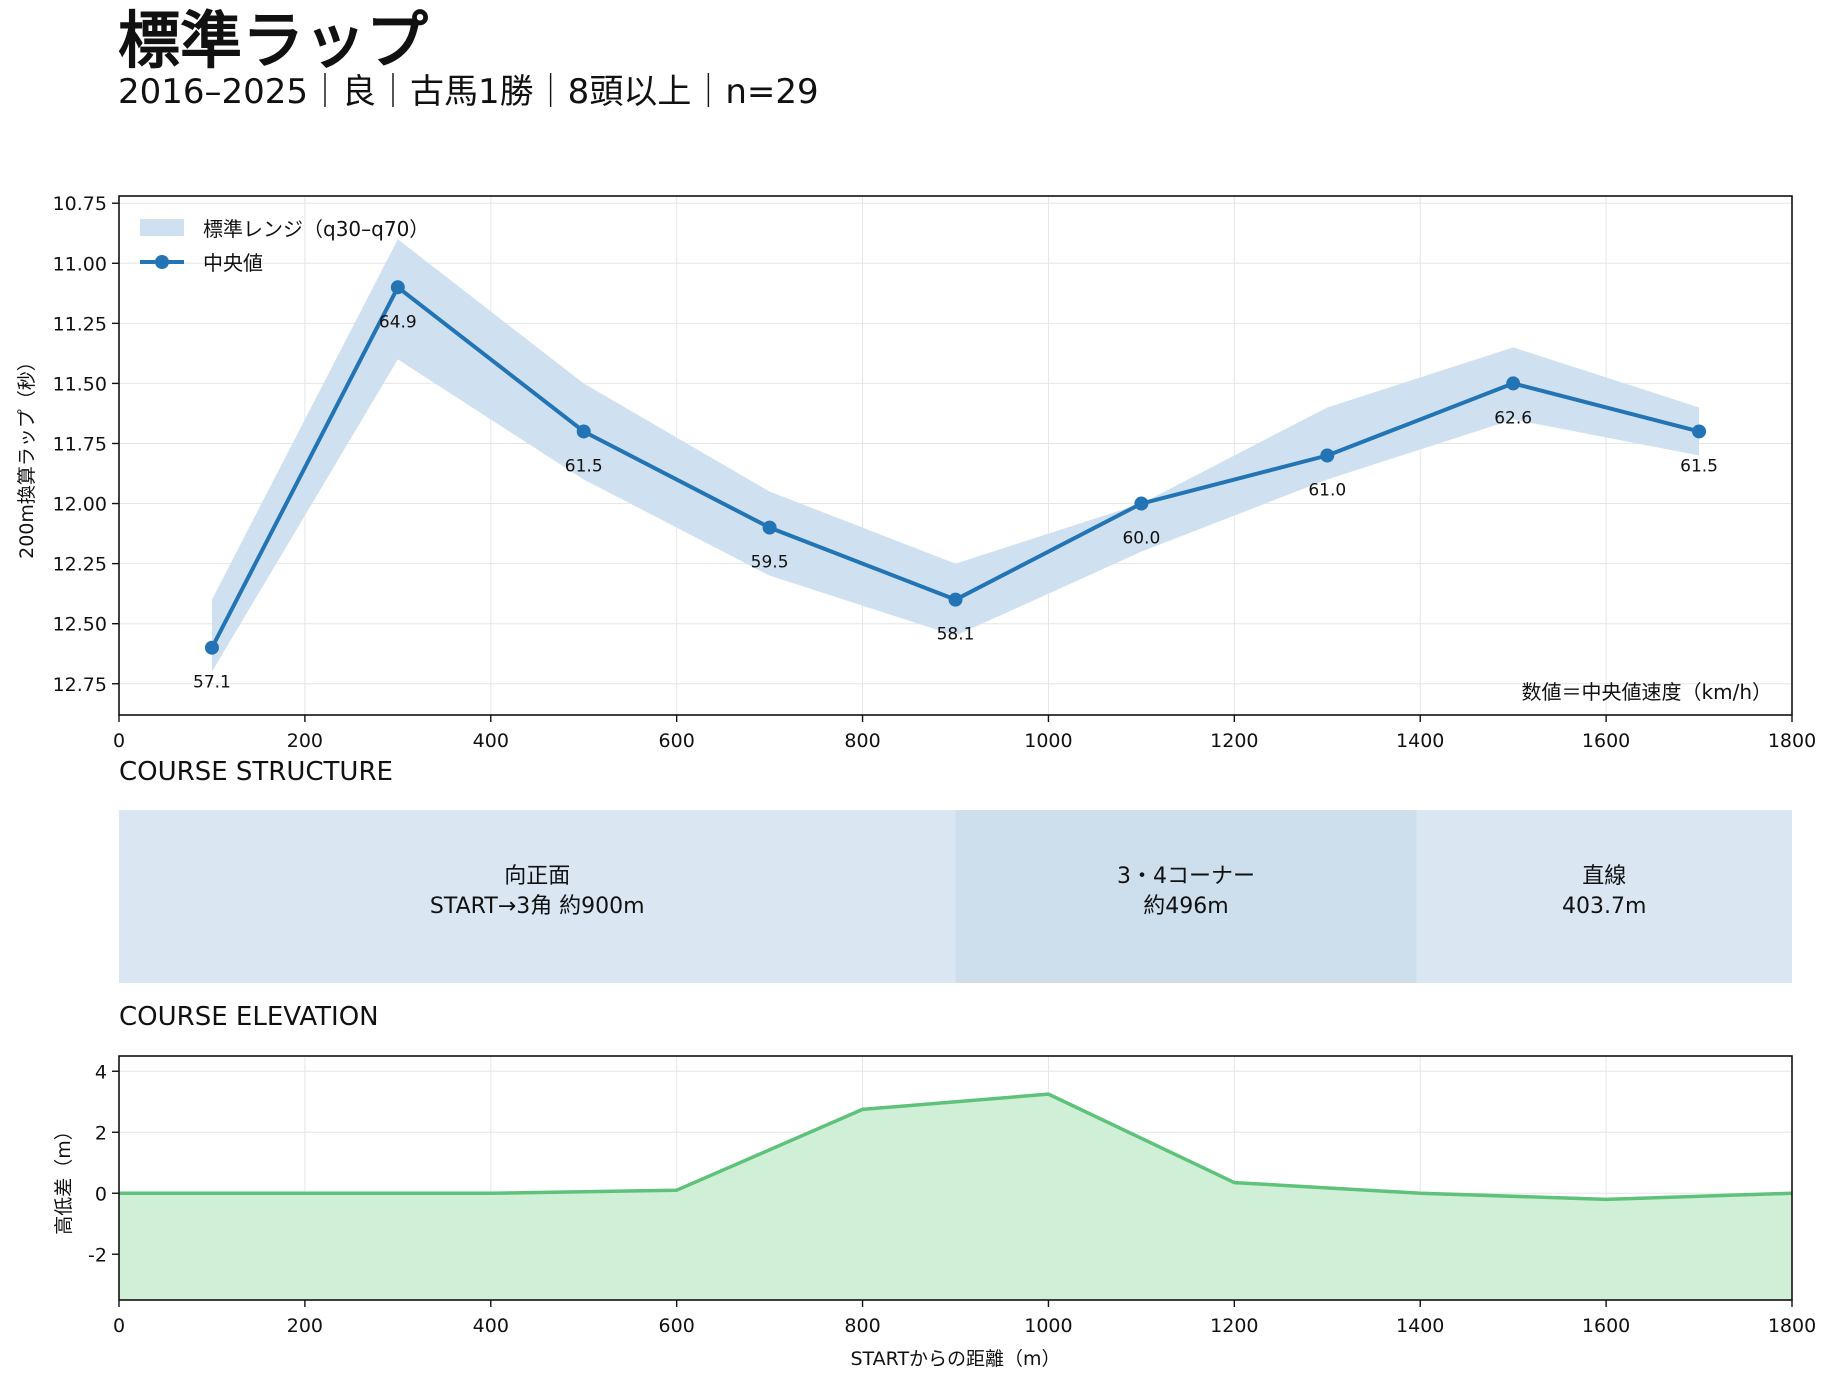 Image resolution: width=1830 pixels, height=1384 pixels. I want to click on lap-xtick-label-400: 400, so click(491, 741).